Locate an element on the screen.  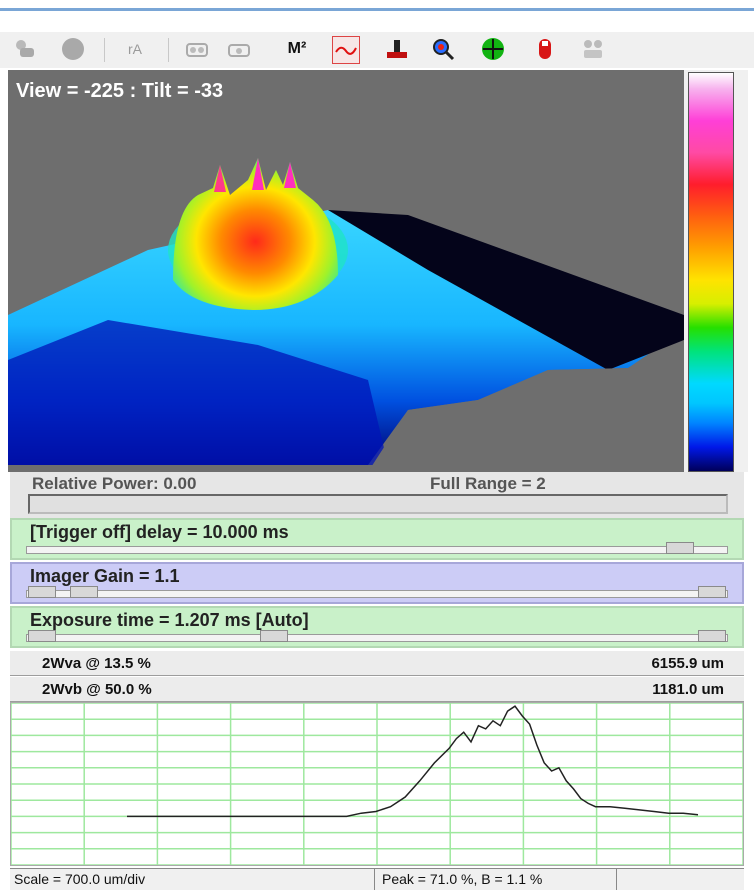
imager-gain-label: Imager Gain = 1.1 is located at coordinates (105, 576).